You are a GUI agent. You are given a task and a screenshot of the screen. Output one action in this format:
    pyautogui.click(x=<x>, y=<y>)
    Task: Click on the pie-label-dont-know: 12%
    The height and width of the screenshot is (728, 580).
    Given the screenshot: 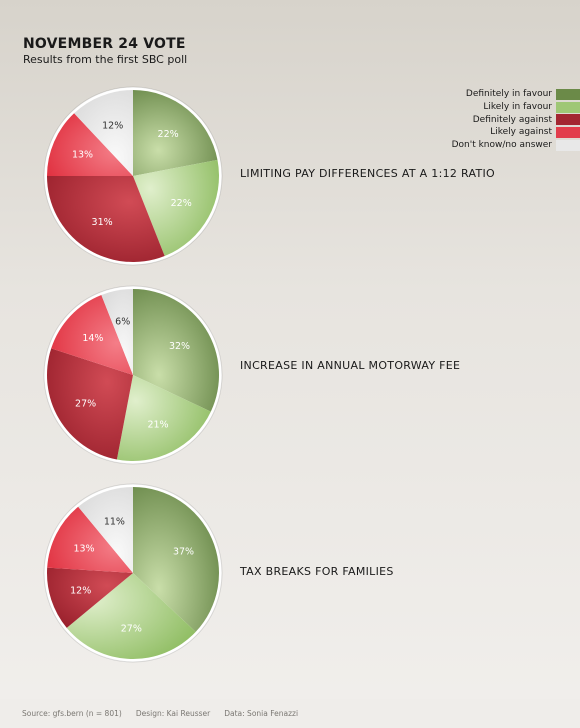 What is the action you would take?
    pyautogui.click(x=112, y=125)
    